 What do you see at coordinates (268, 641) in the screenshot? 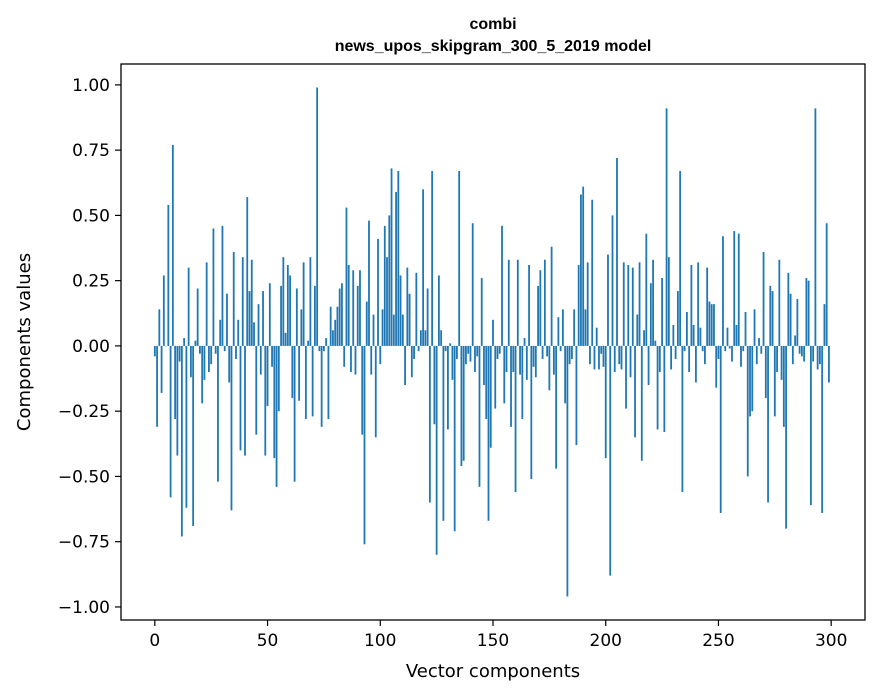
I see `x-tick-label: 50` at bounding box center [268, 641].